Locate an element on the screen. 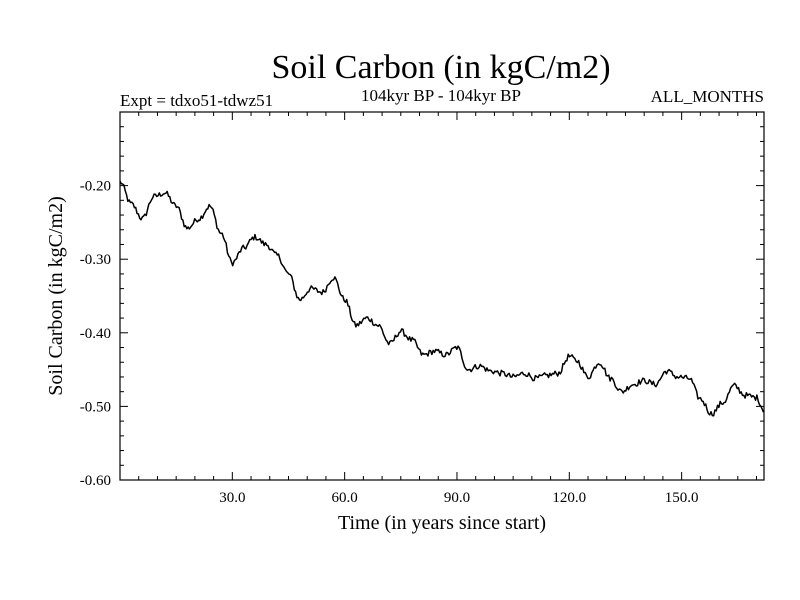  y-axis-label: Soil Carbon (in kgC/m2) is located at coordinates (56, 295).